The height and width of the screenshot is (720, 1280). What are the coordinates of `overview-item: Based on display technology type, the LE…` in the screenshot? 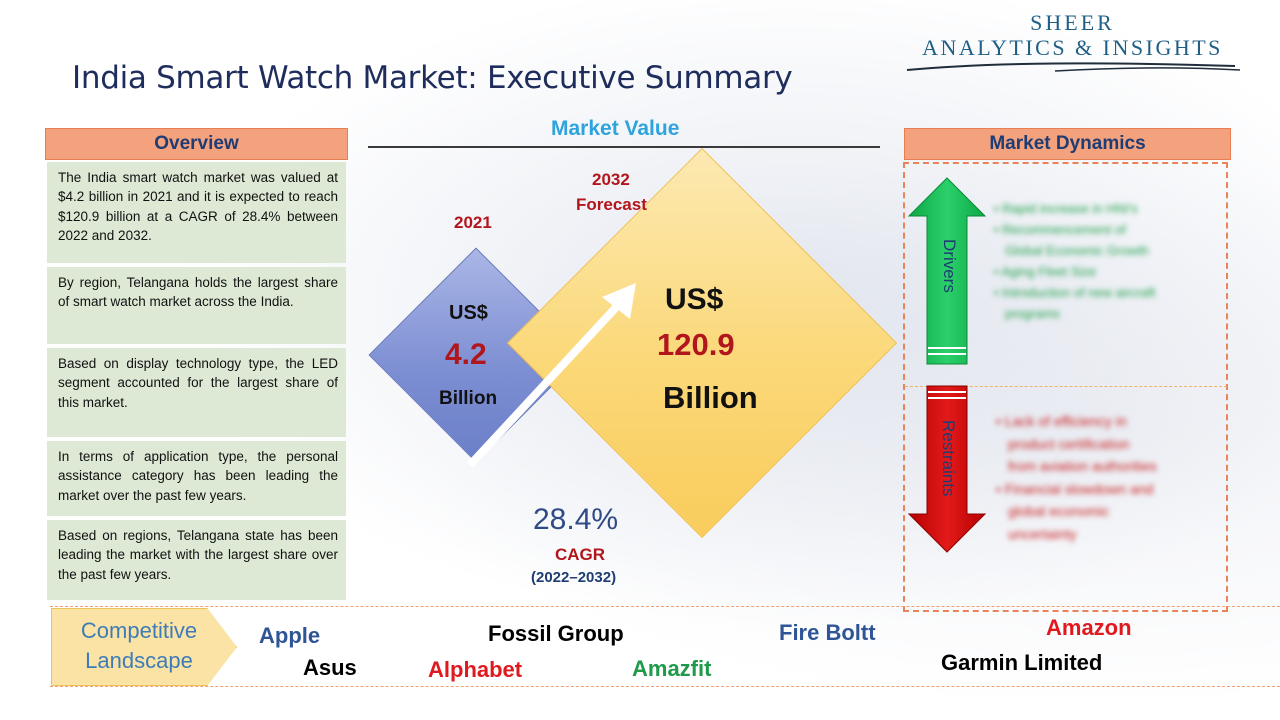 It's located at (196, 392).